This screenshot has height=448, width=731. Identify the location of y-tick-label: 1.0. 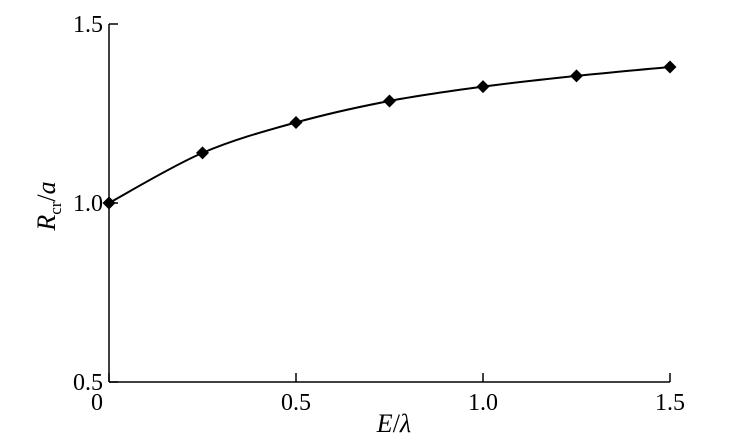
(88, 204).